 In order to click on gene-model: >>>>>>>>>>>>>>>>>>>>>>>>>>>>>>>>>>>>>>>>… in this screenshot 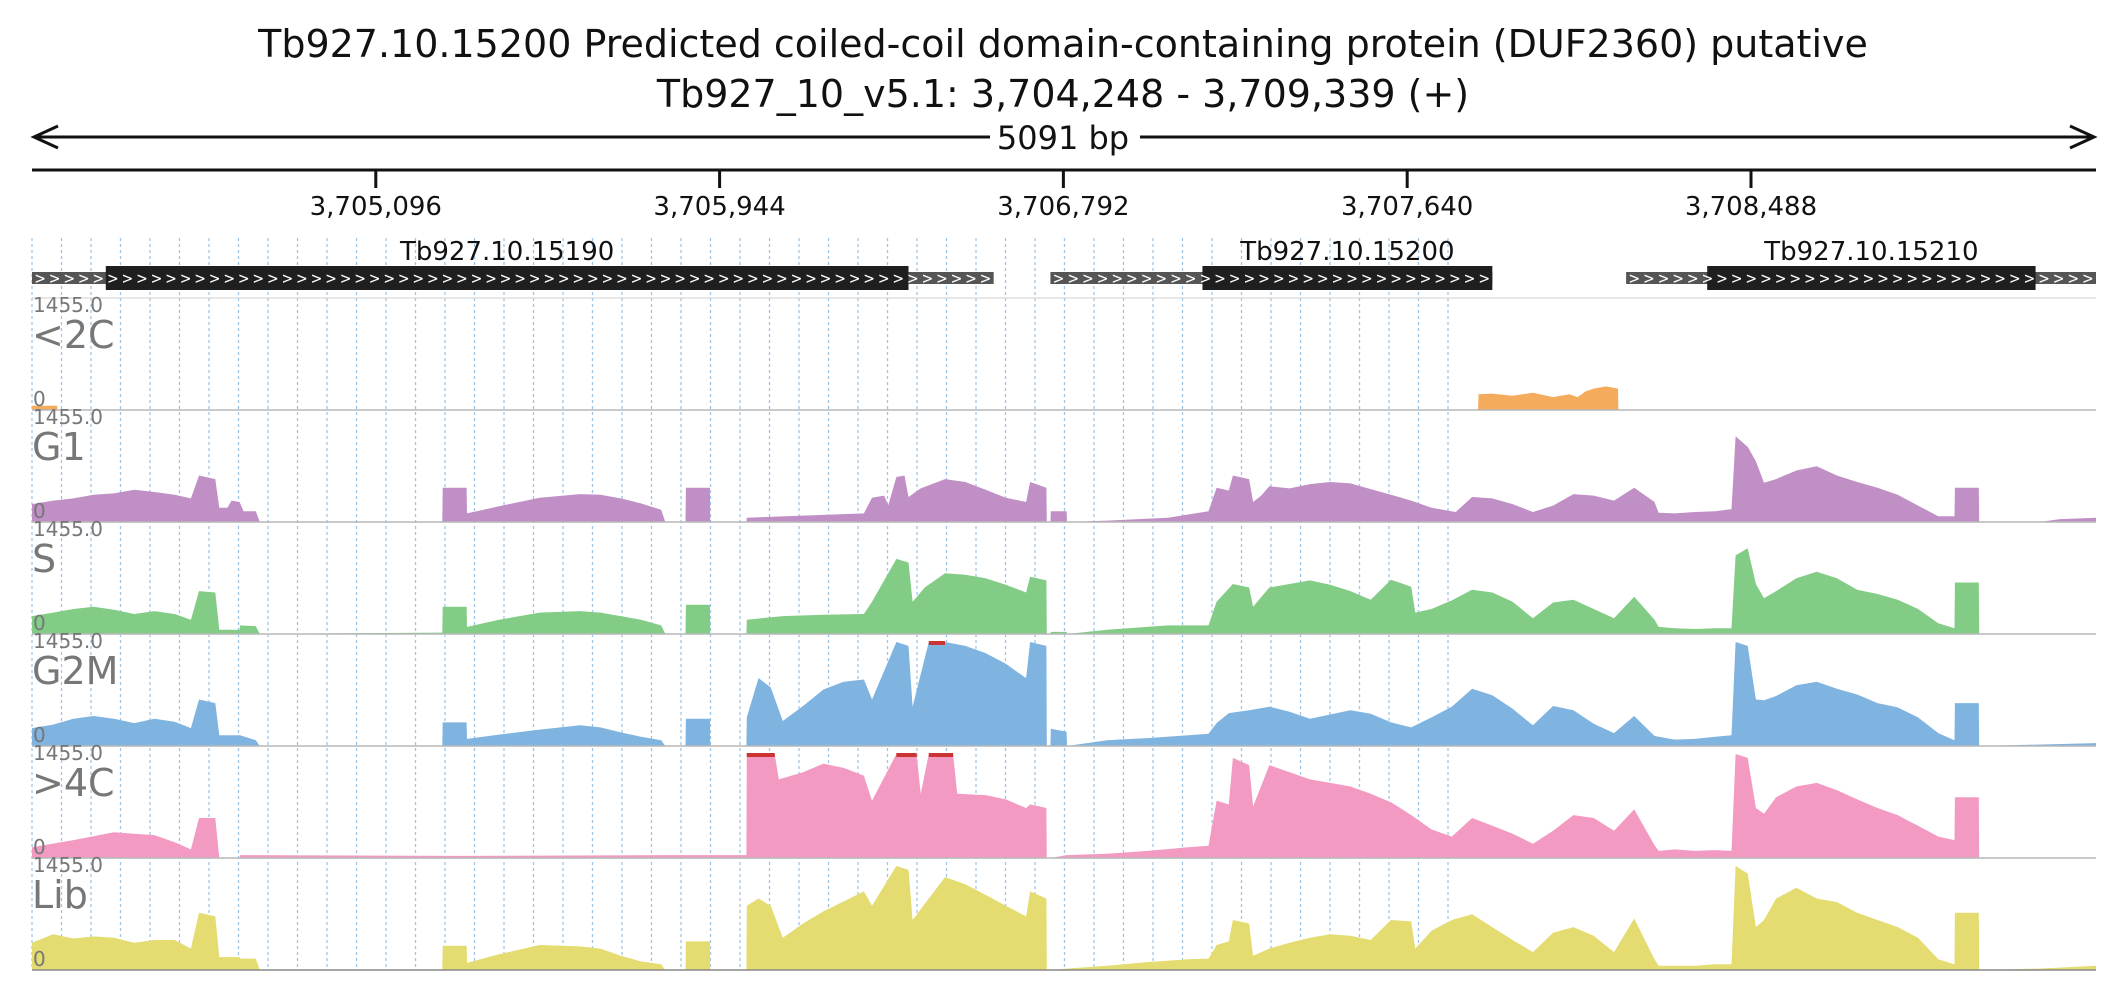, I will do `click(513, 278)`.